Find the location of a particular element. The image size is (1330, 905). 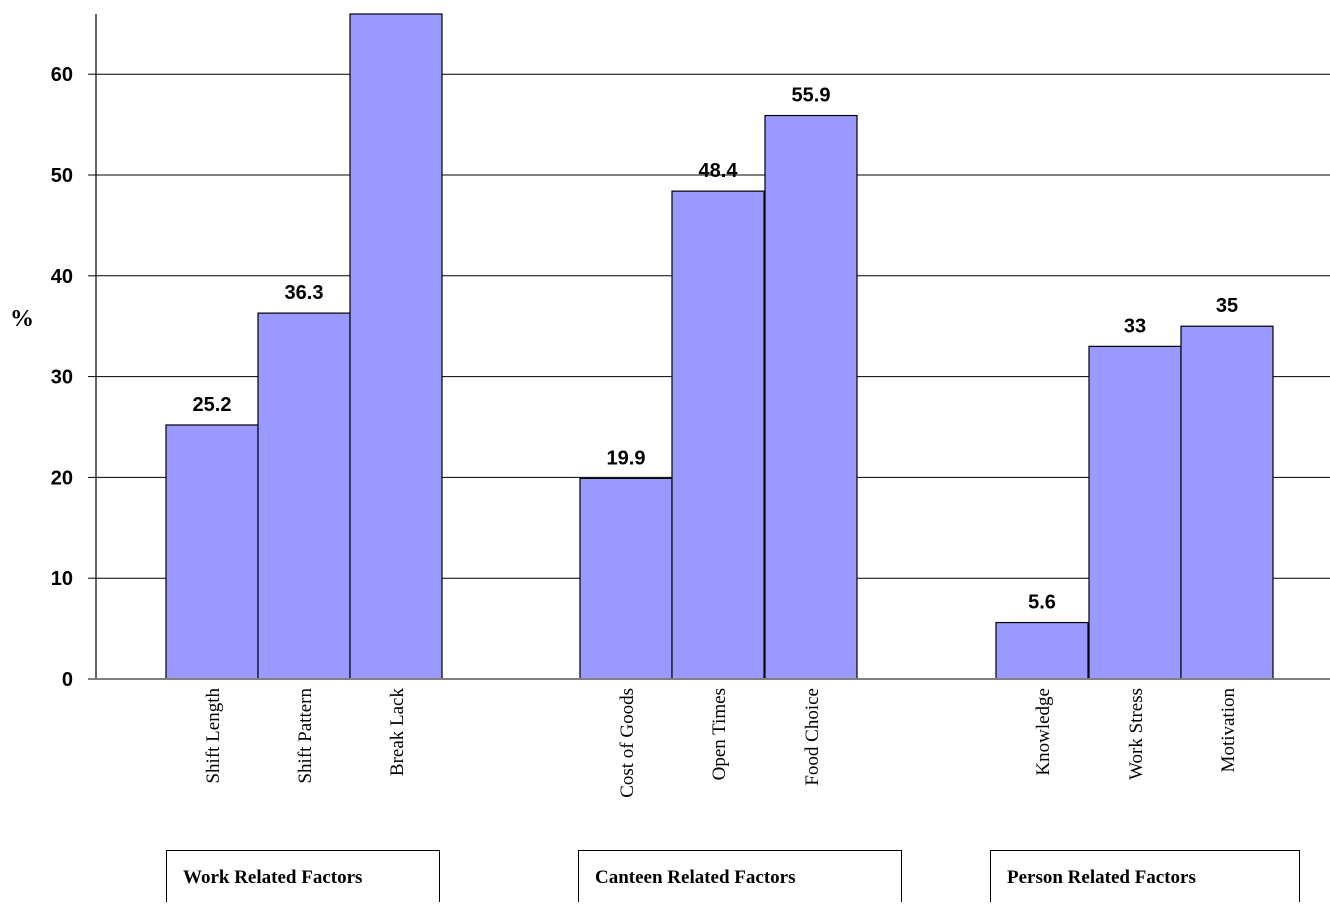

y-tick-label: 20 is located at coordinates (62, 478).